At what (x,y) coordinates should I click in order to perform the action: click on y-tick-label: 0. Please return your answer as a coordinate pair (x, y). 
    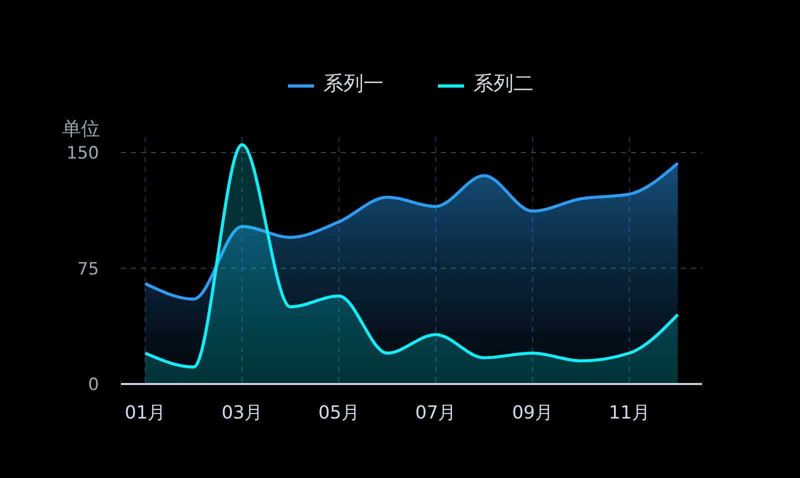
    Looking at the image, I should click on (93, 385).